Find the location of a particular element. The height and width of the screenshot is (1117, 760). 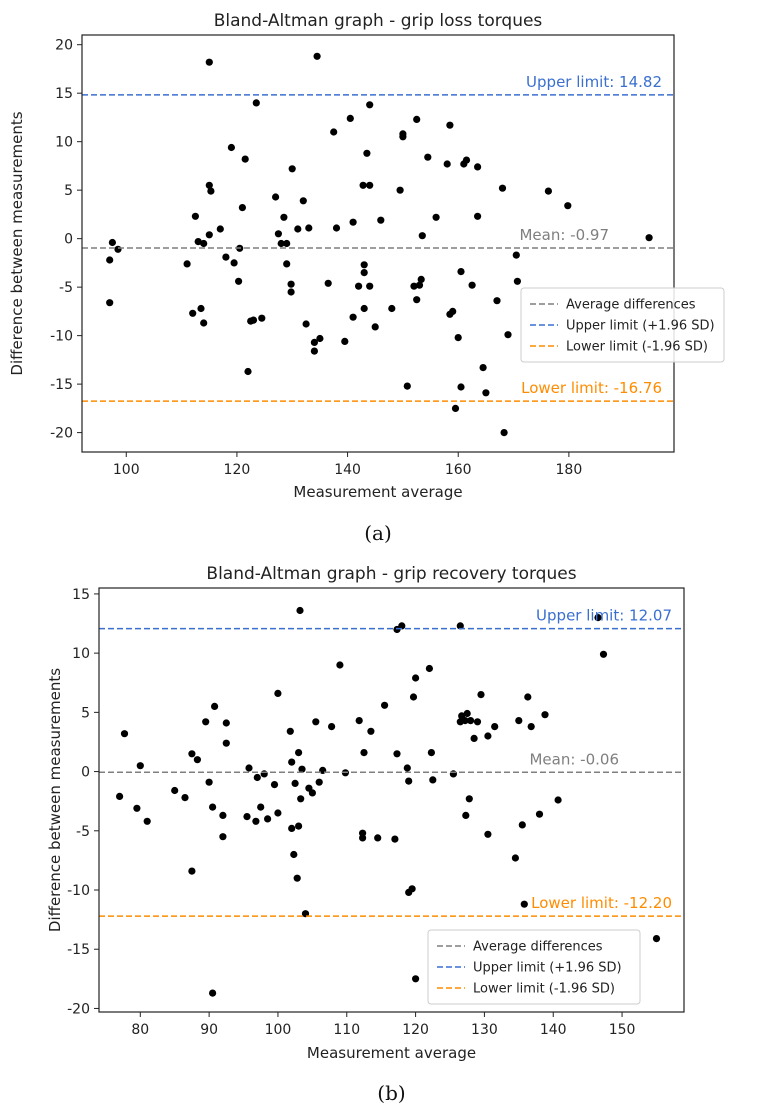

y-tick-label: 5 is located at coordinates (85, 713).